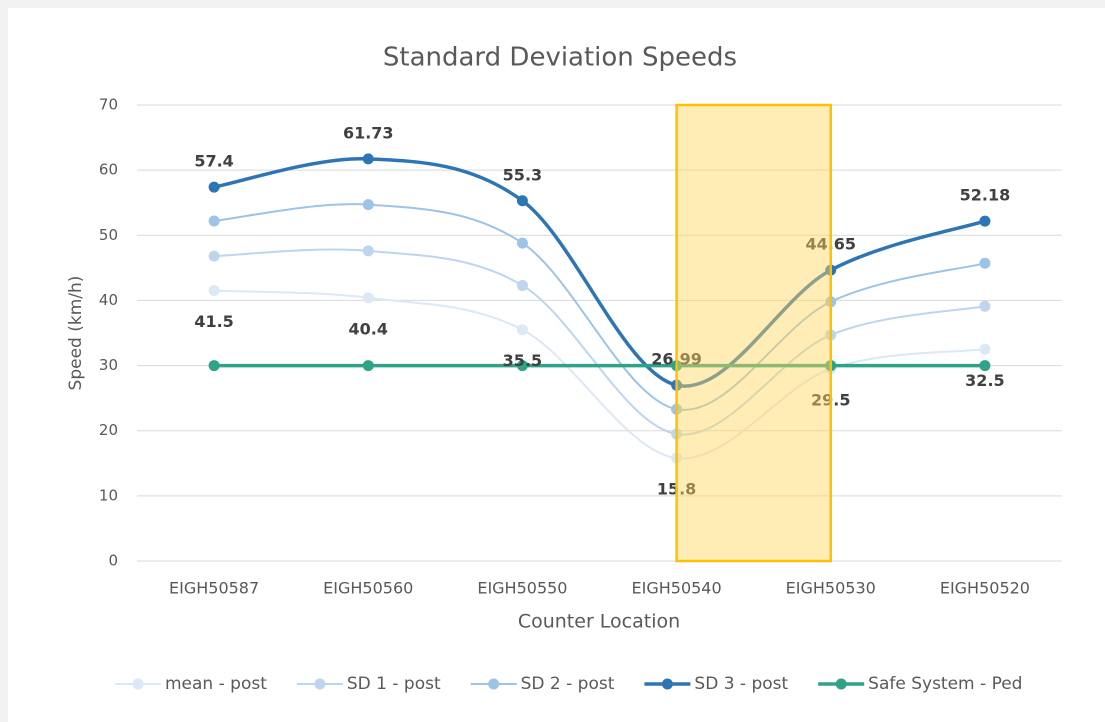 The width and height of the screenshot is (1105, 722). I want to click on data-label: 35.5, so click(522, 360).